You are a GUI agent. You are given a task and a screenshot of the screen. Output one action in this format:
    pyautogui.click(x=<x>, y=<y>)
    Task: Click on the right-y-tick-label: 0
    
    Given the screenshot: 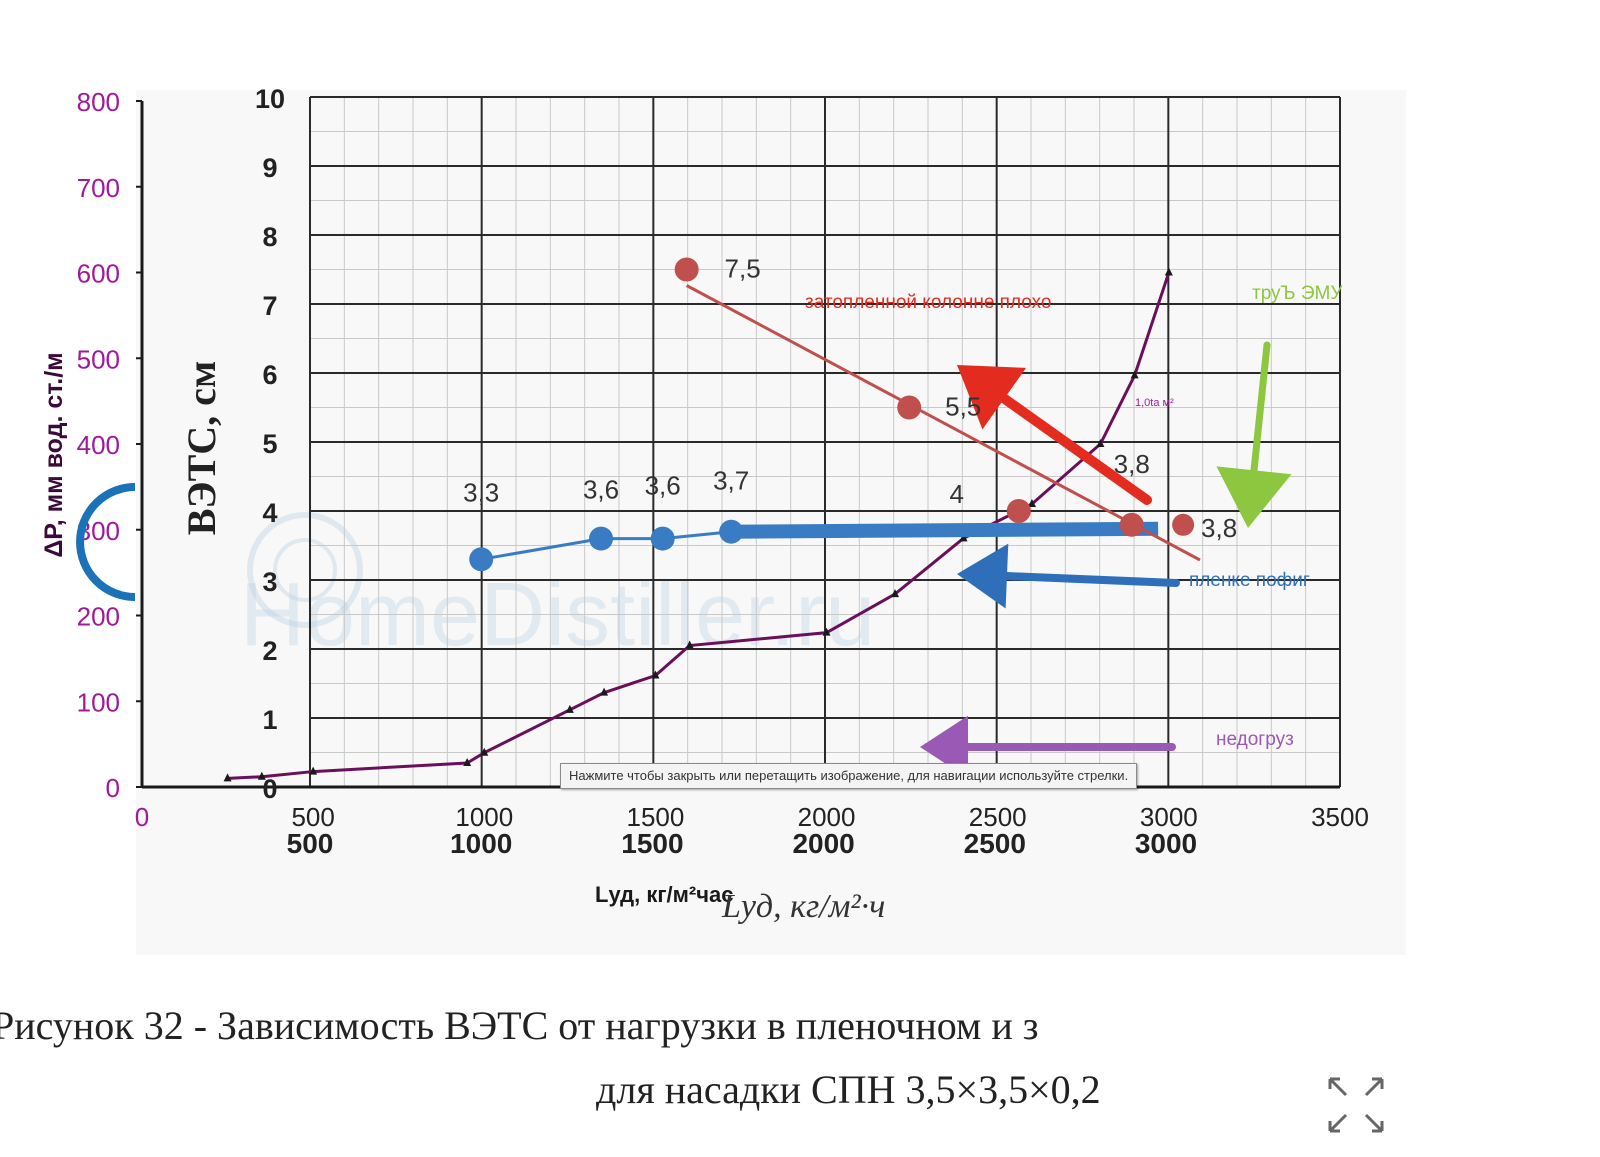 What is the action you would take?
    pyautogui.click(x=269, y=789)
    